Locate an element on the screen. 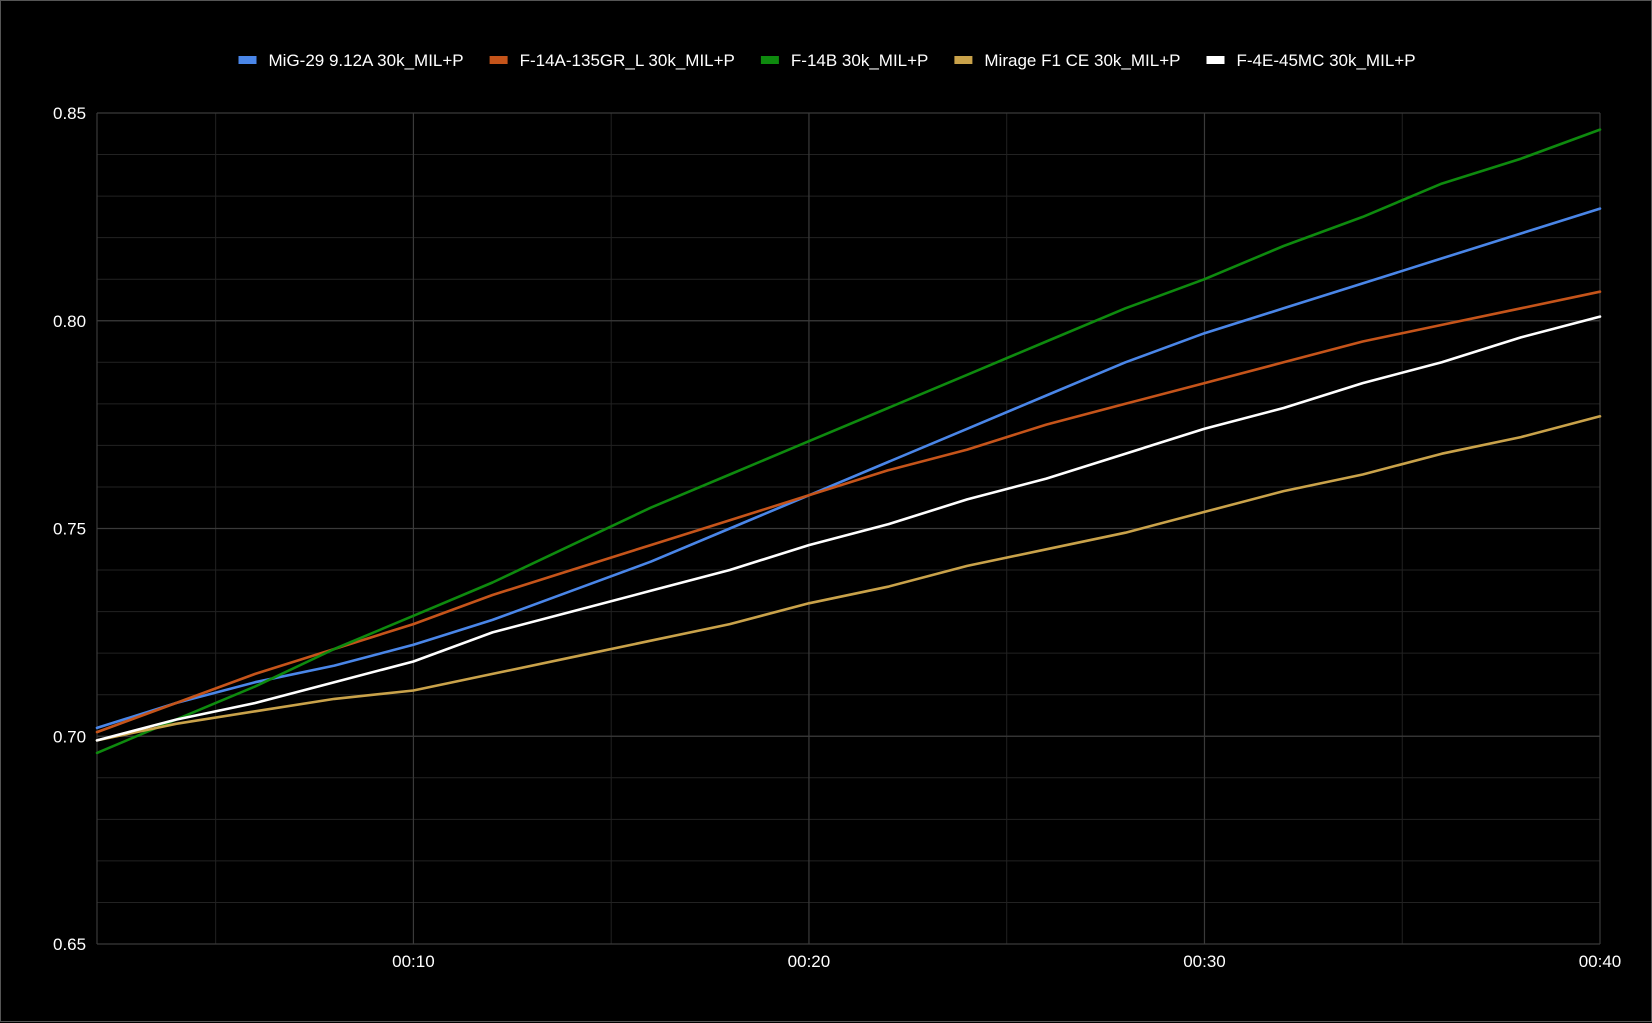 This screenshot has height=1023, width=1652. legend-item: MiG-29 9.12A 30k_MIL+P is located at coordinates (351, 60).